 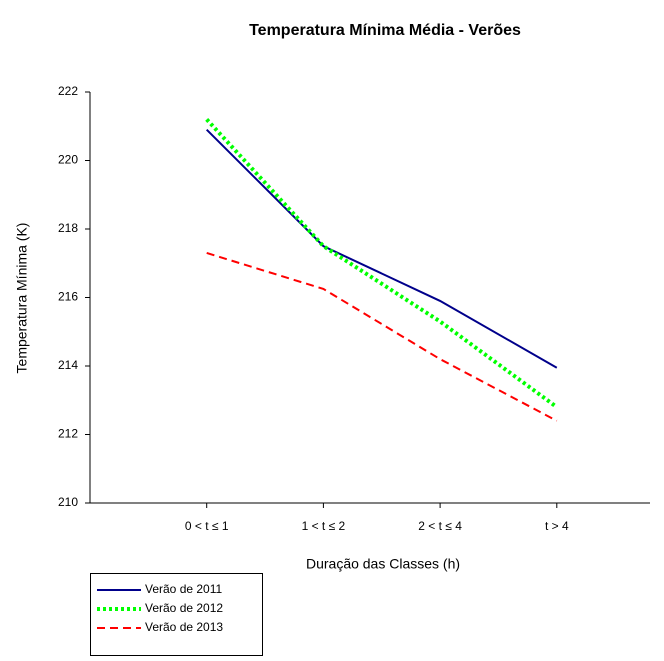 I want to click on x-tick-label: 0 < t ≤ 1, so click(x=207, y=526).